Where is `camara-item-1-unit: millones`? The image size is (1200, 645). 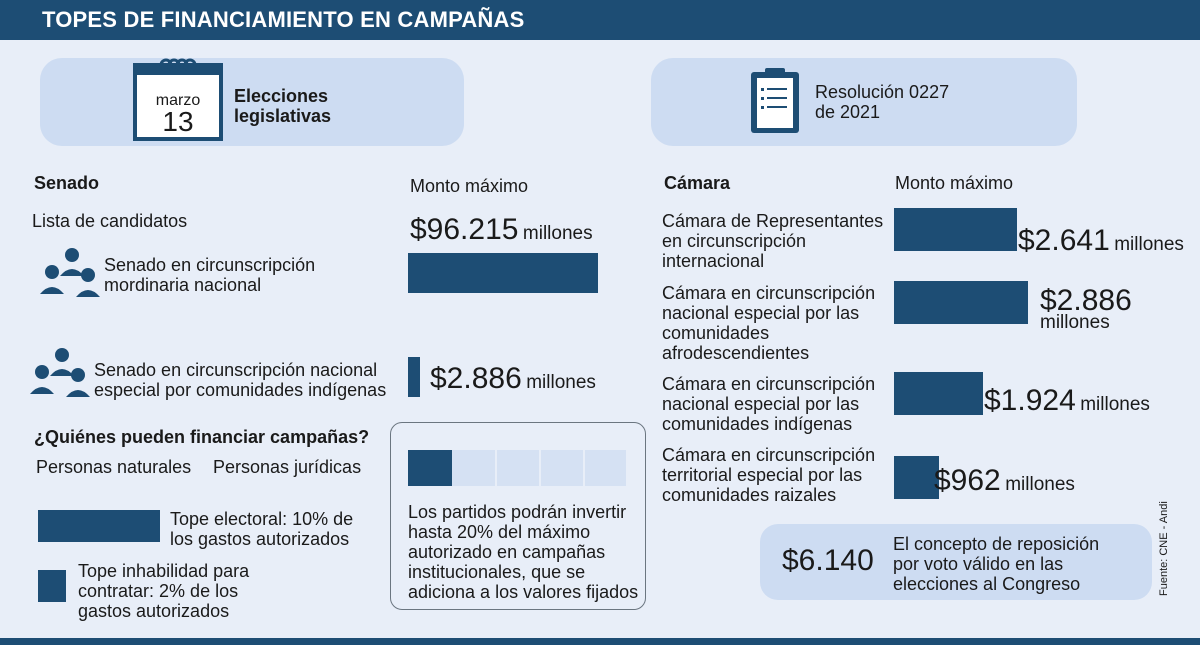
camara-item-1-unit: millones is located at coordinates (1149, 244).